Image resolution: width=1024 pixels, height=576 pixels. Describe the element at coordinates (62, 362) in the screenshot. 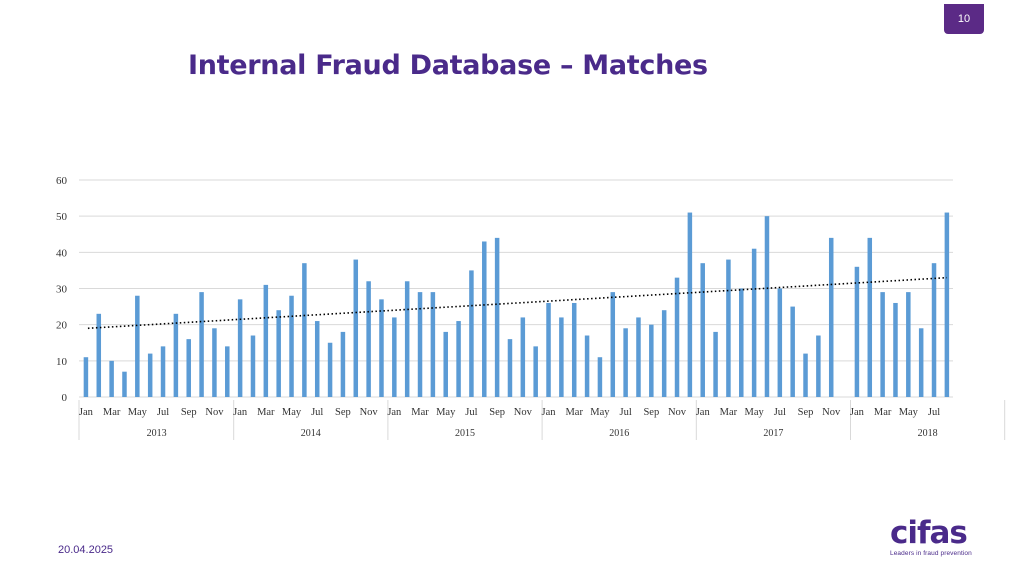

I see `y-tick-label: 10` at that location.